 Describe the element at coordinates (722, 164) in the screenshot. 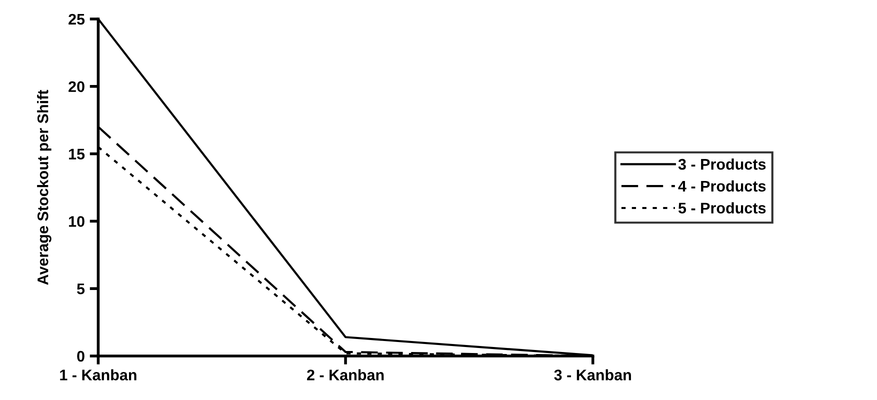

I see `legend-label: 3 - Products` at that location.